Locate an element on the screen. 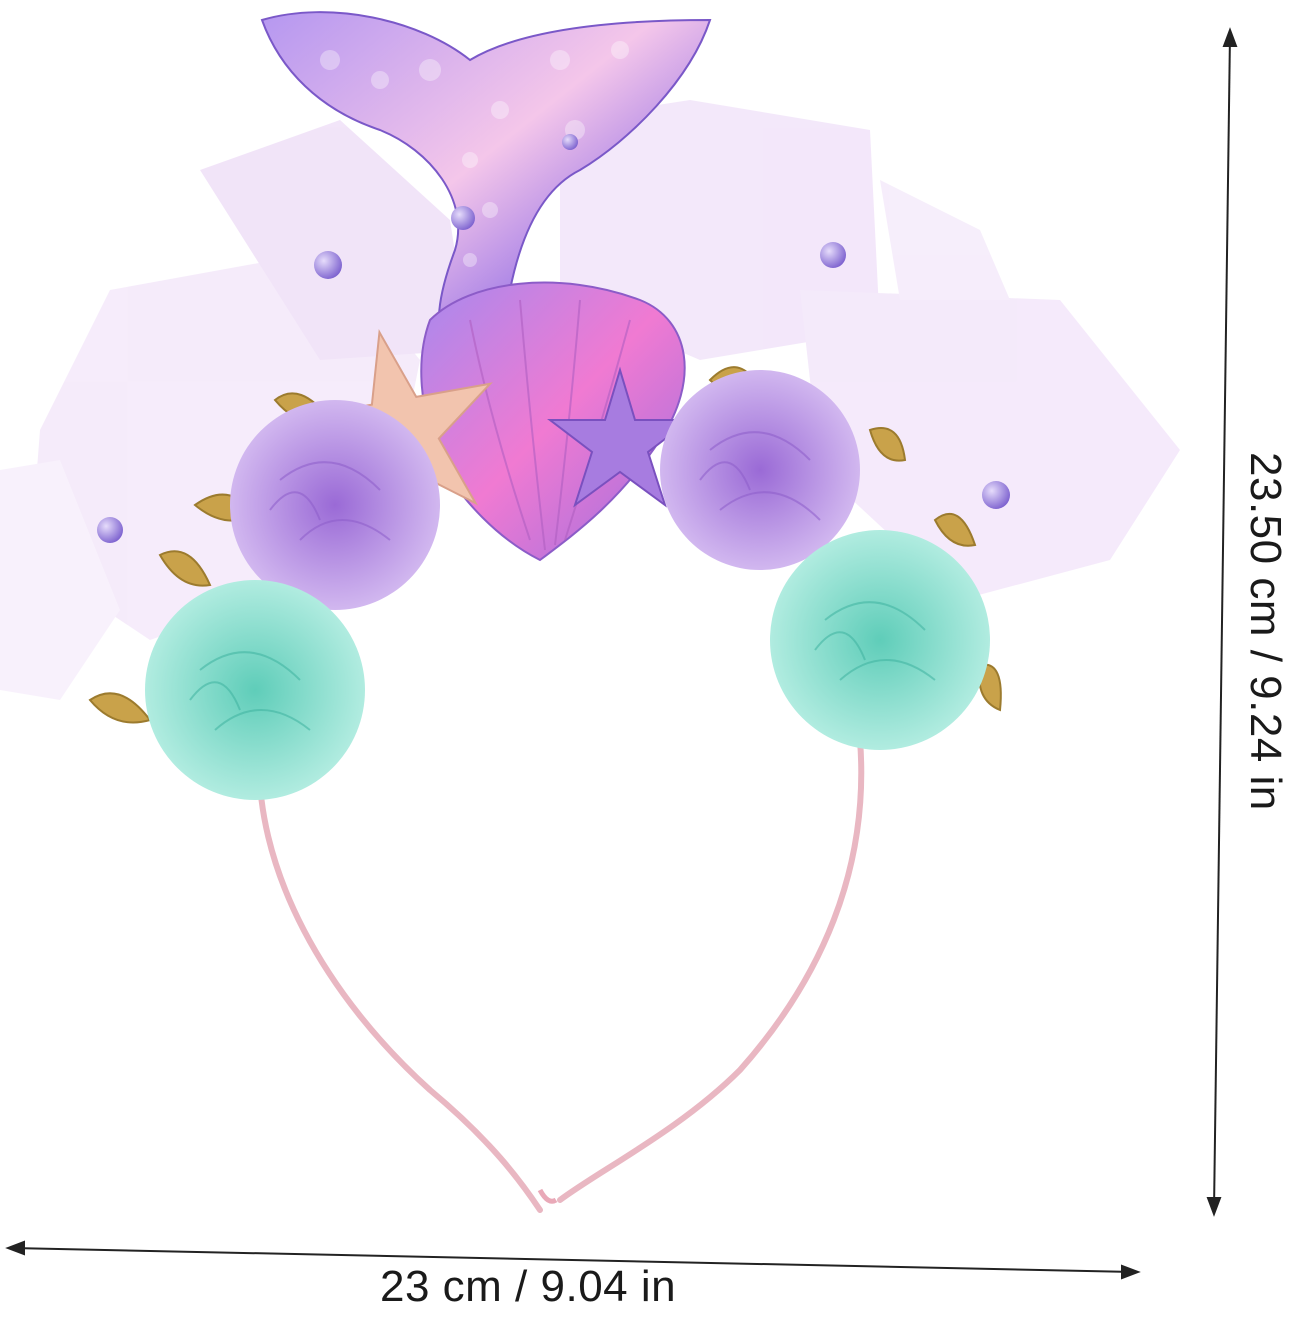 The height and width of the screenshot is (1333, 1298). rose-purple-left is located at coordinates (335, 505).